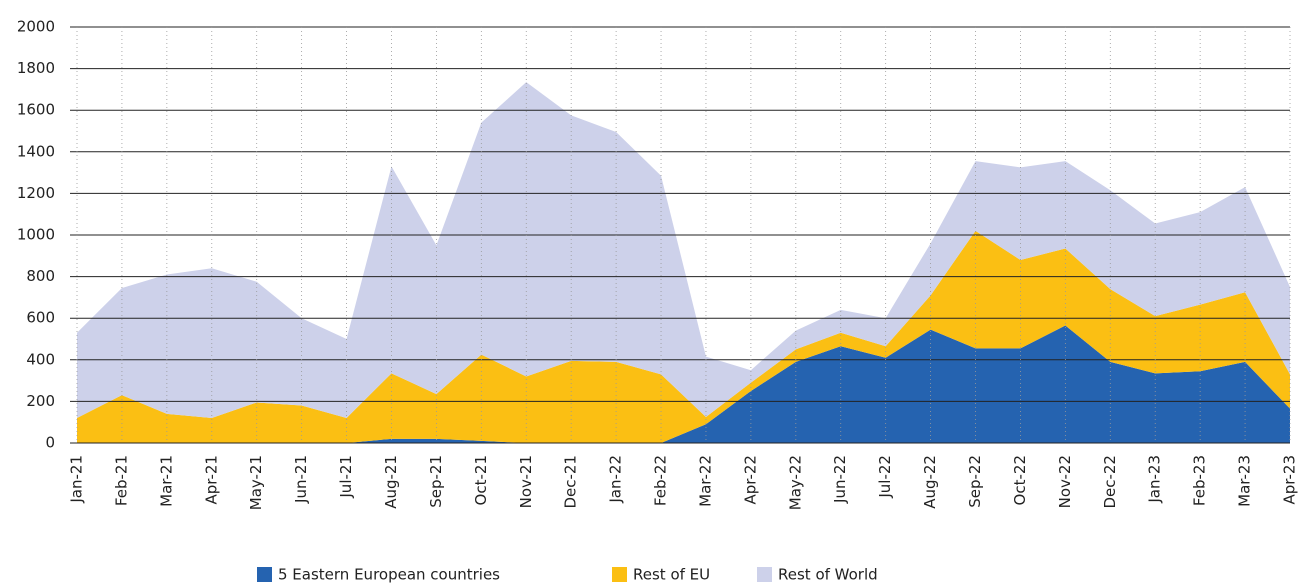 This screenshot has width=1298, height=587. Describe the element at coordinates (840, 479) in the screenshot. I see `x-tick-label: Jun-22` at that location.